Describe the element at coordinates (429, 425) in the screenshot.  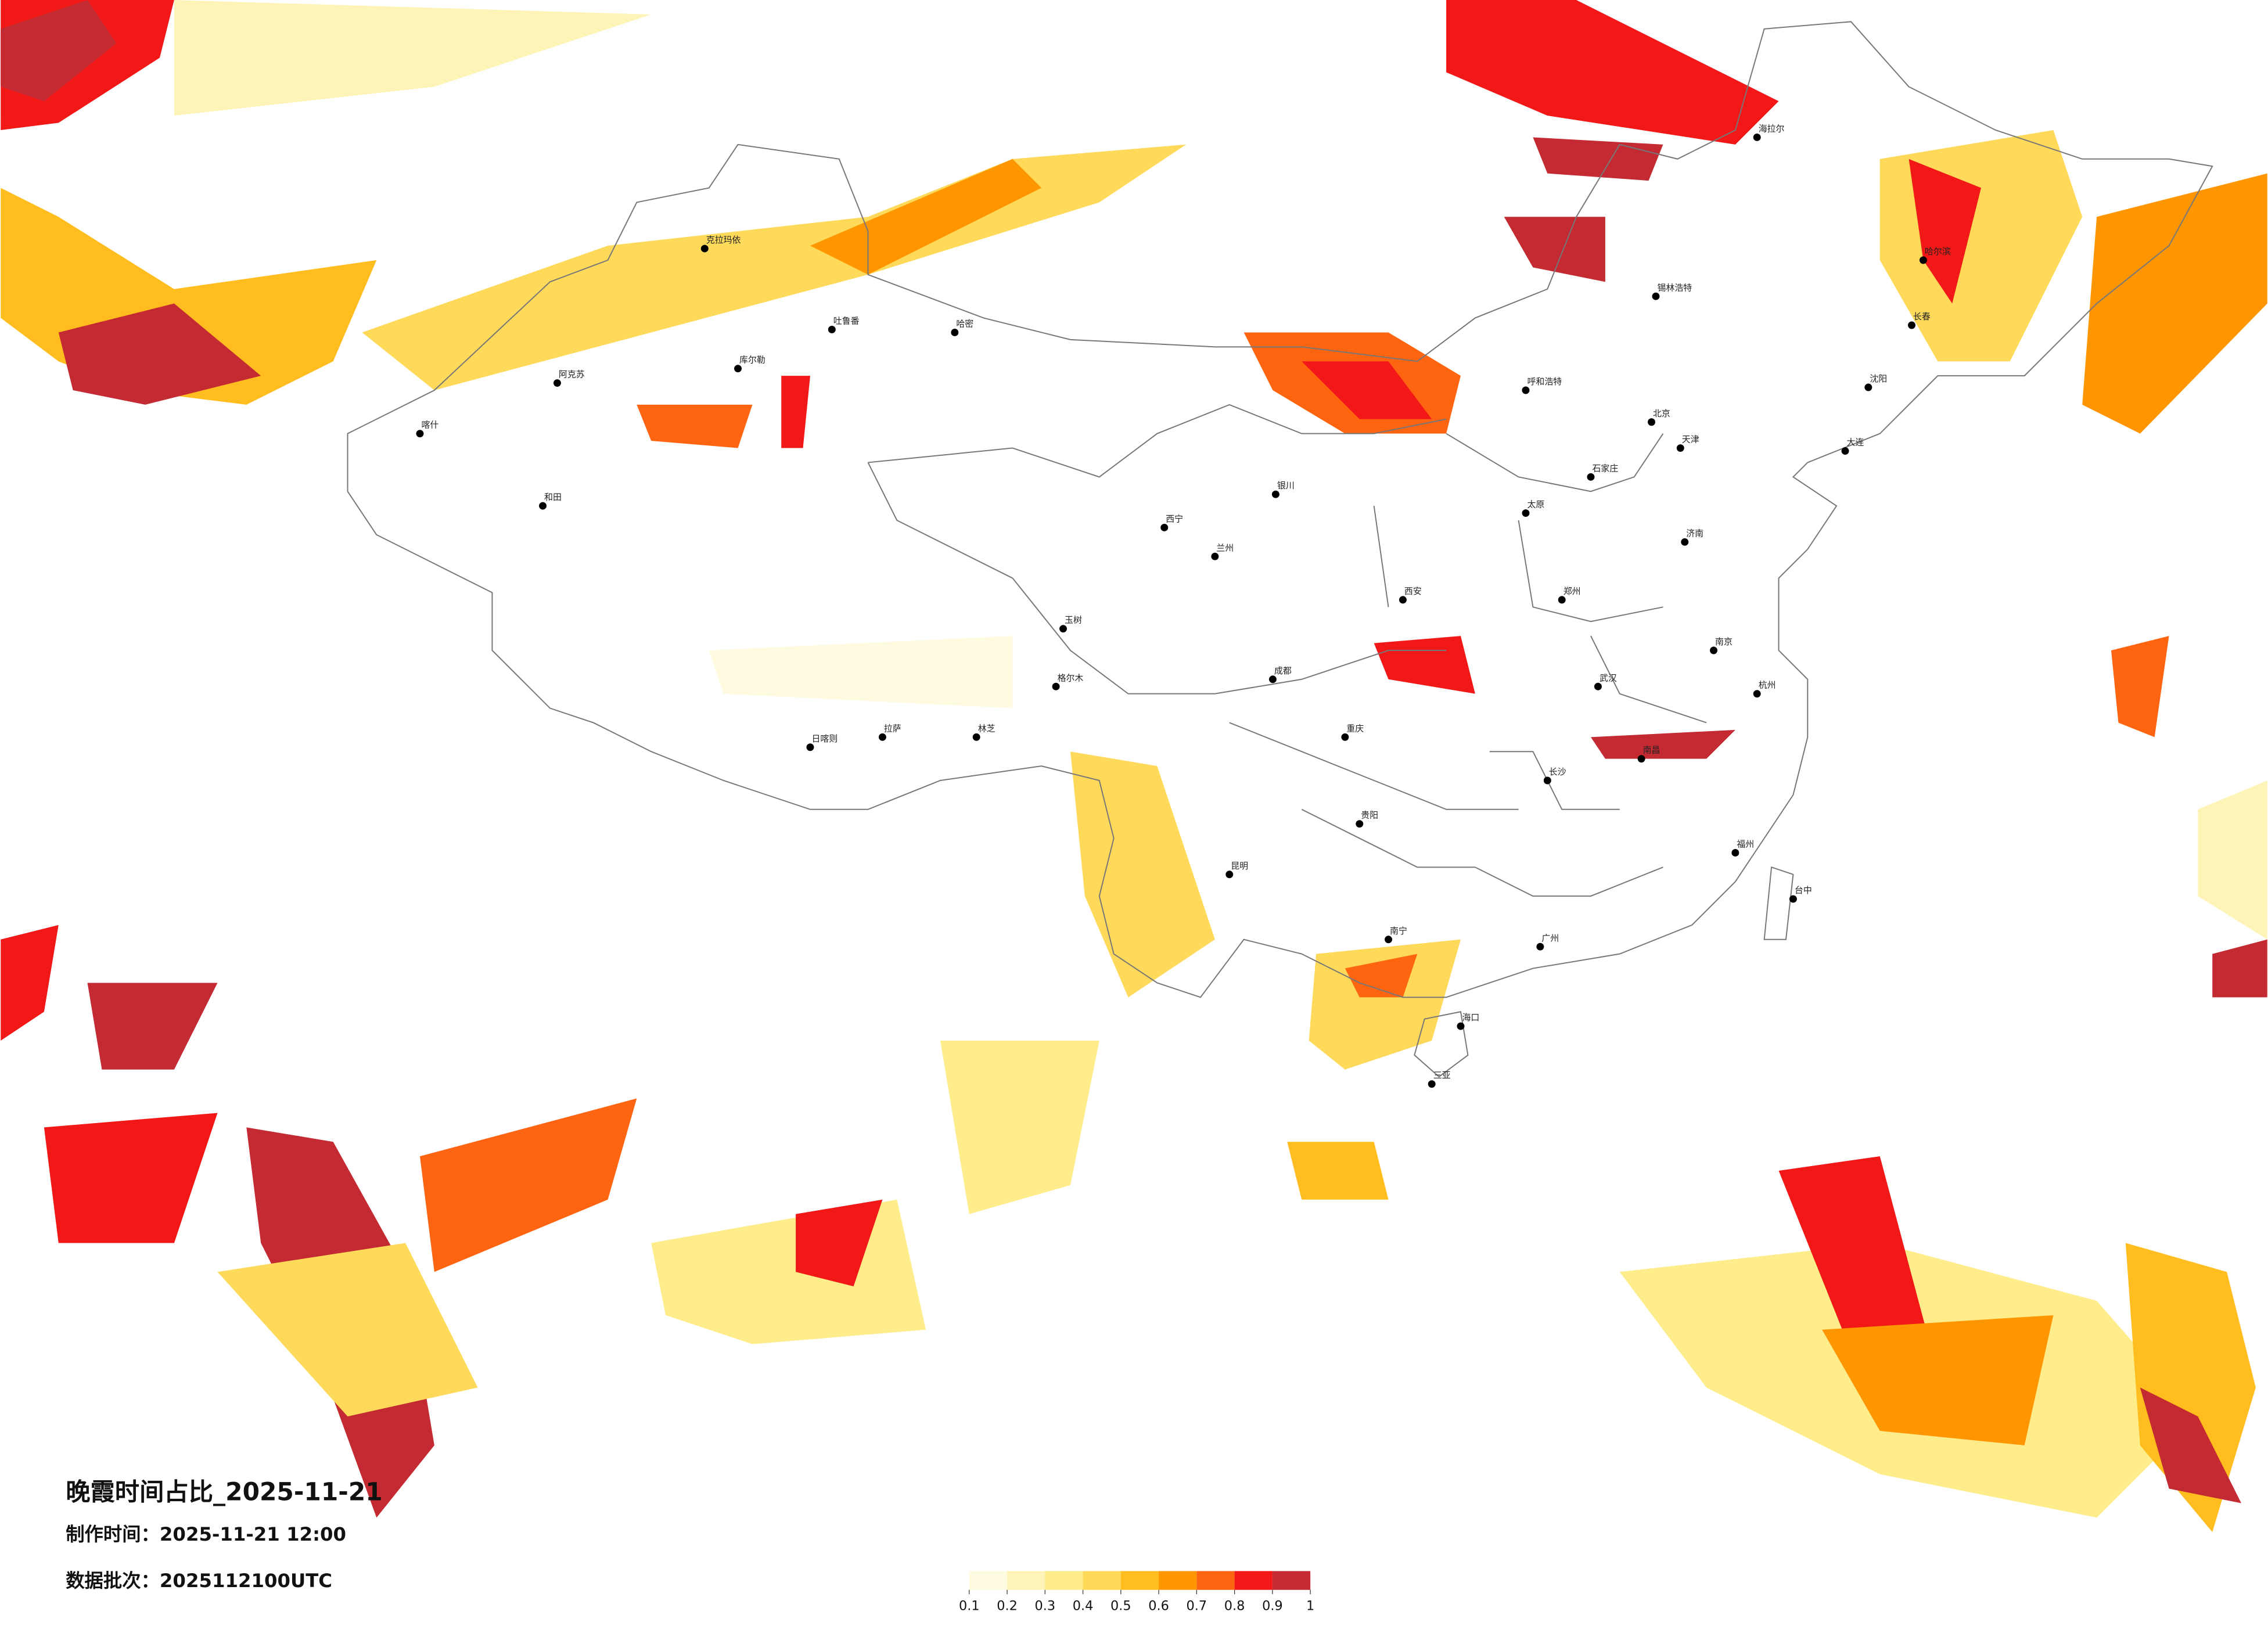
I see `city-label: 喀什` at that location.